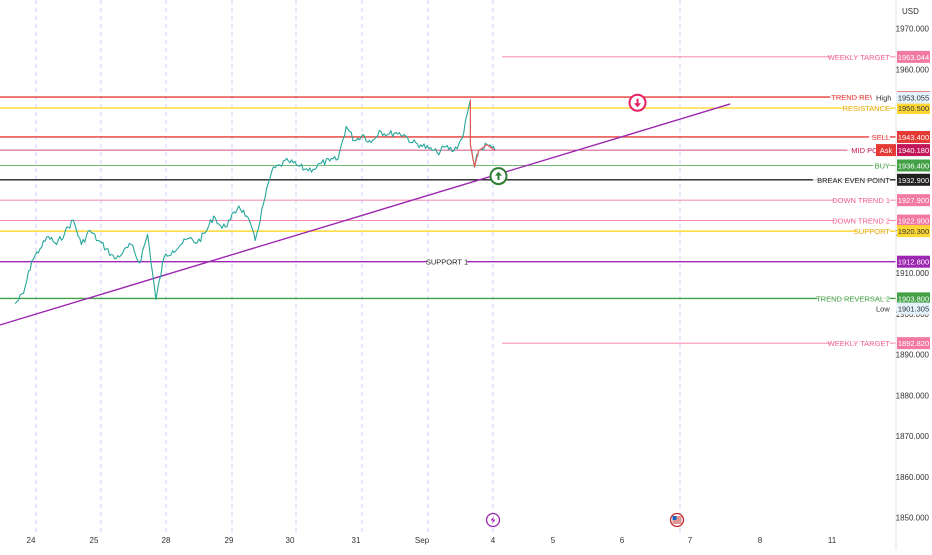 Image resolution: width=932 pixels, height=555 pixels. I want to click on range-marker-name: High, so click(883, 98).